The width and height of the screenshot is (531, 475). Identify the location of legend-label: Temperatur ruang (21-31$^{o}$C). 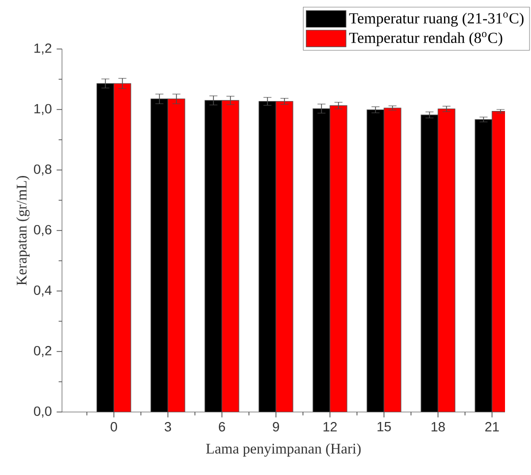
(436, 19).